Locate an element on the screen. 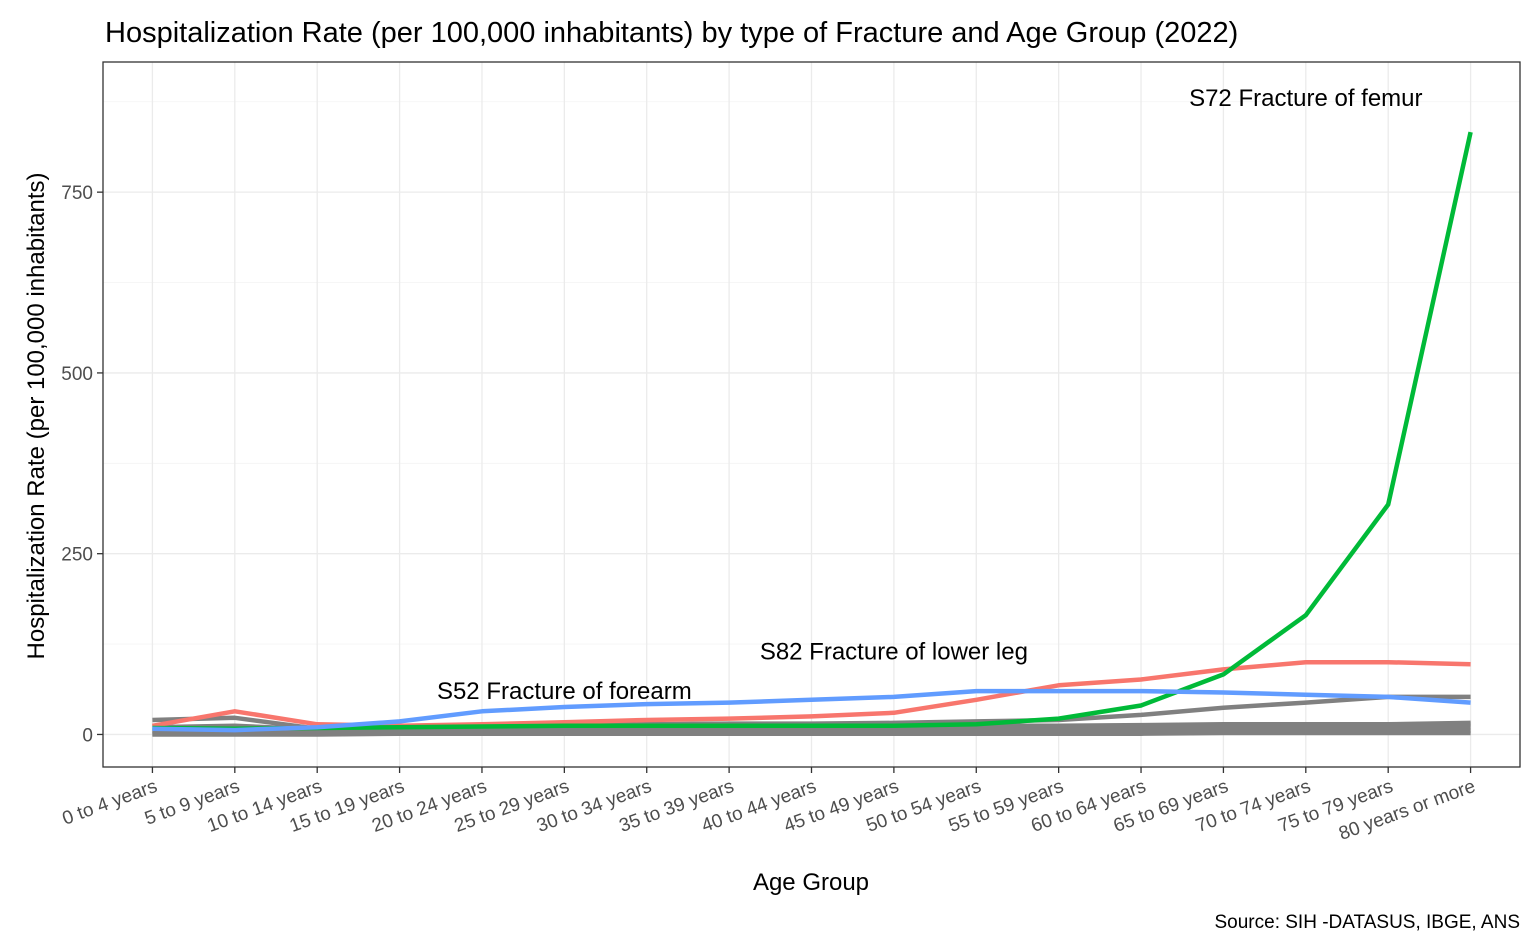 The height and width of the screenshot is (949, 1536). annotation-label: S52 Fracture of forearm is located at coordinates (564, 691).